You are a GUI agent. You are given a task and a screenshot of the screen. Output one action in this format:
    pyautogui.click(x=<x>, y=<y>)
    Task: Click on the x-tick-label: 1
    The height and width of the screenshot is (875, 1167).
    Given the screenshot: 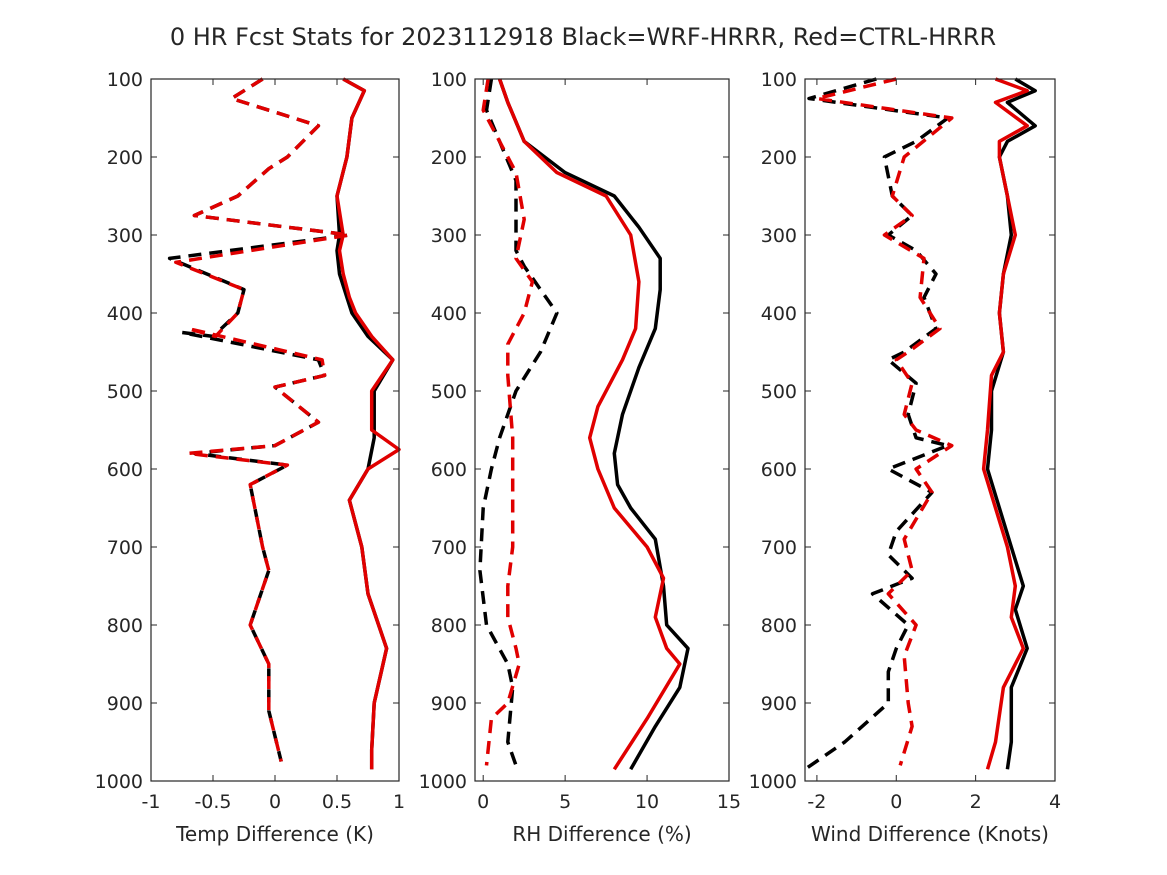 What is the action you would take?
    pyautogui.click(x=399, y=802)
    